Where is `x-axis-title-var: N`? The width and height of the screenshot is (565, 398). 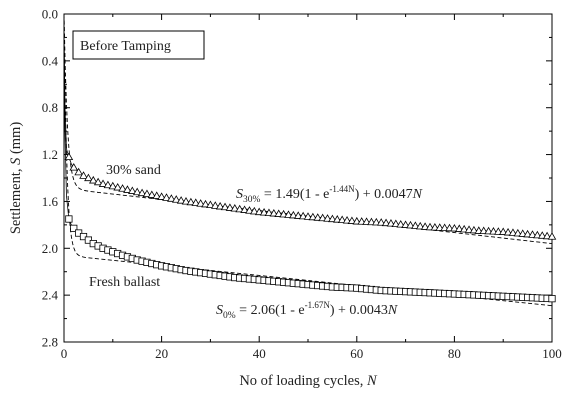 x-axis-title-var: N is located at coordinates (372, 381).